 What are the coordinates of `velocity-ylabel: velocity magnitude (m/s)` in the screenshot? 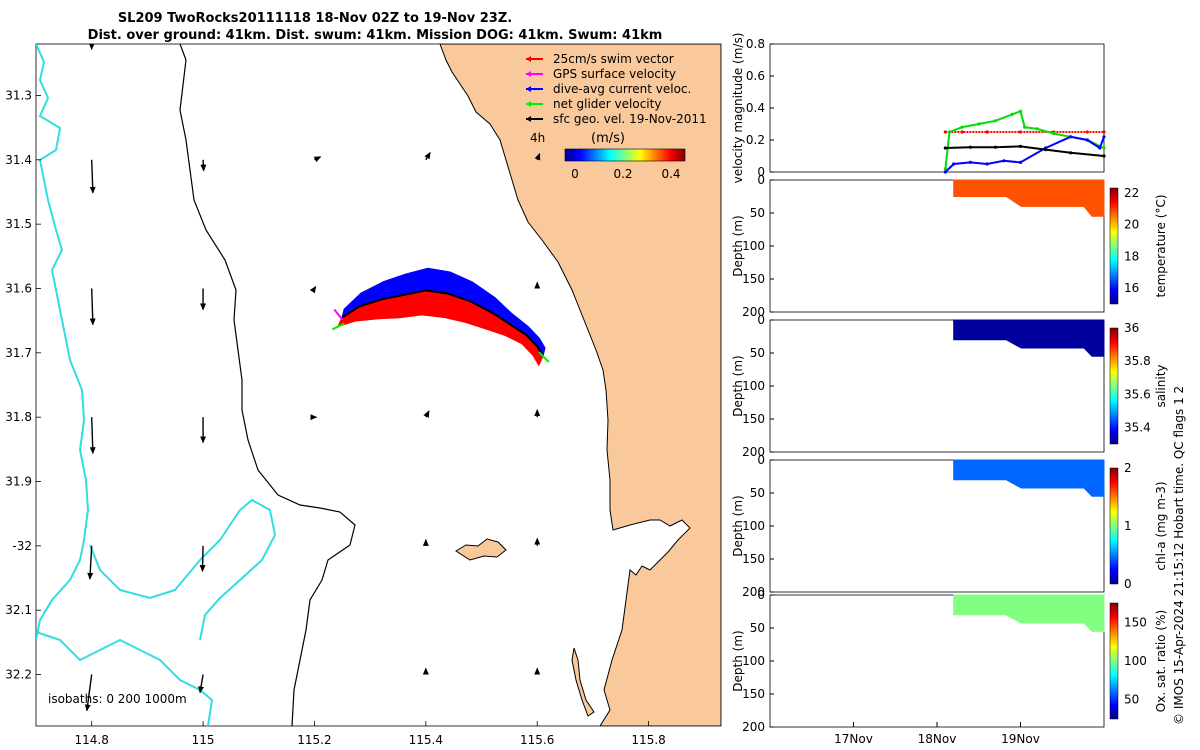 It's located at (738, 108).